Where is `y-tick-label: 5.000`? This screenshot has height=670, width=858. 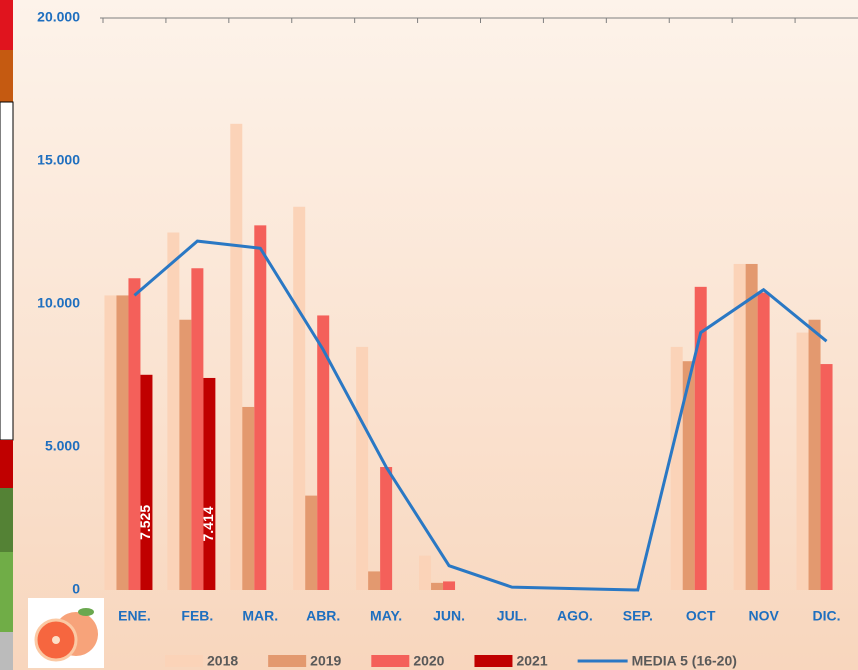 y-tick-label: 5.000 is located at coordinates (62, 446).